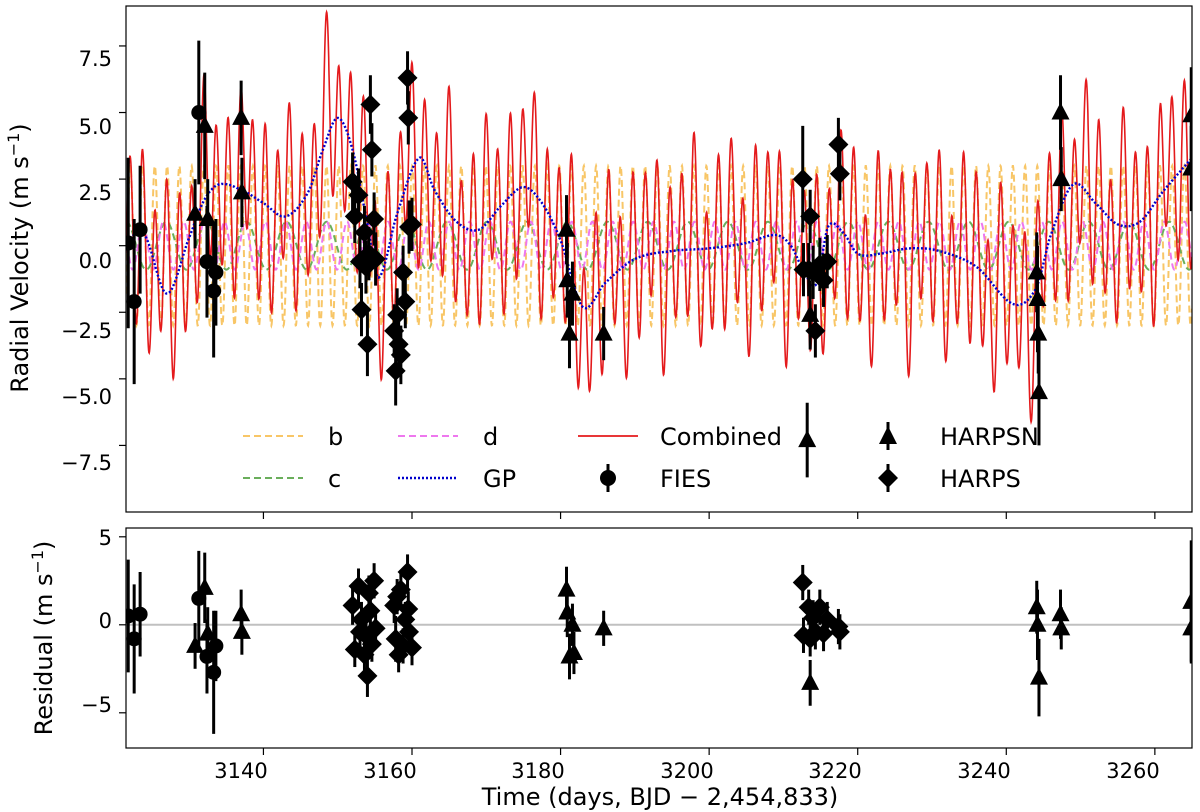 The image size is (1200, 812). Describe the element at coordinates (335, 437) in the screenshot. I see `svg-text: b` at that location.